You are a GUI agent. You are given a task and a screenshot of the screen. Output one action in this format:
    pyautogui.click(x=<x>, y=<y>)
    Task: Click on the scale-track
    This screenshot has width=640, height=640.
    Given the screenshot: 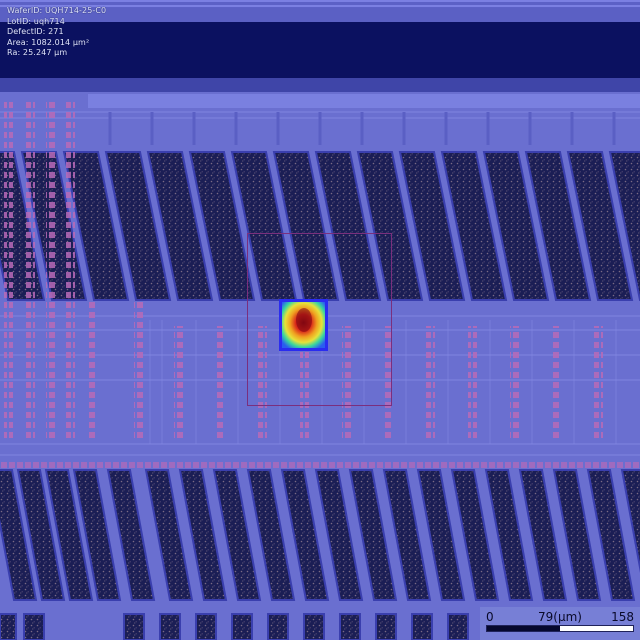 What is the action you would take?
    pyautogui.click(x=560, y=628)
    